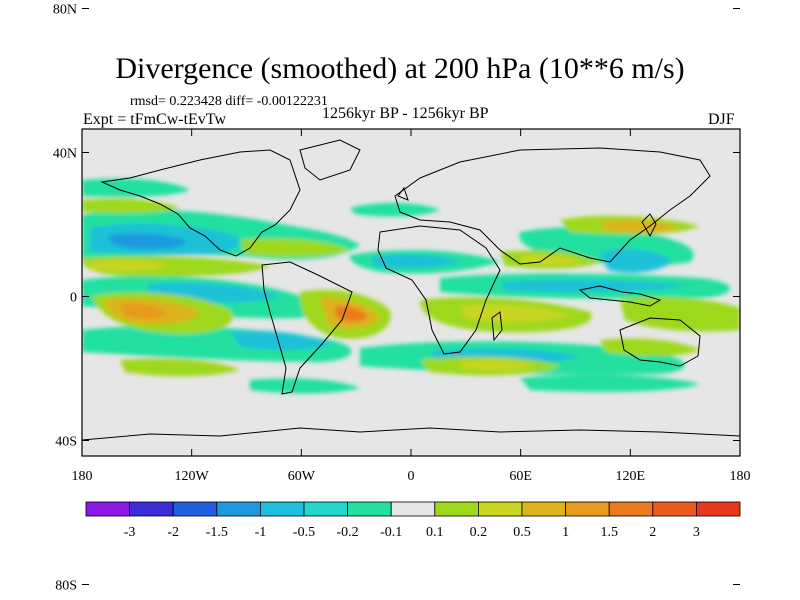 The width and height of the screenshot is (800, 600). Describe the element at coordinates (302, 476) in the screenshot. I see `lon-tick-label: 60W` at that location.